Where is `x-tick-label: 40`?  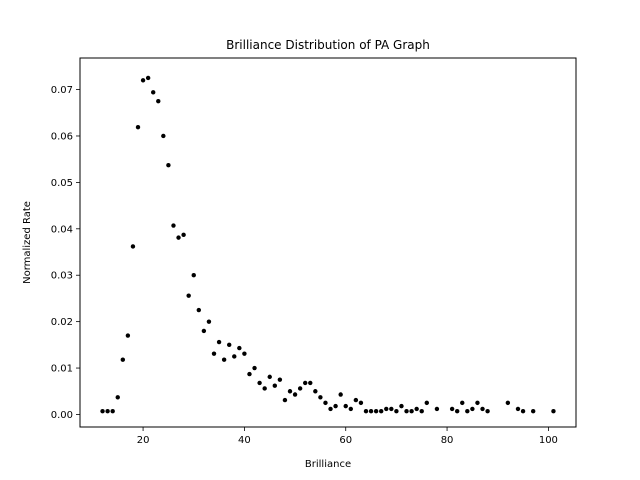
x-tick-label: 40 is located at coordinates (244, 440).